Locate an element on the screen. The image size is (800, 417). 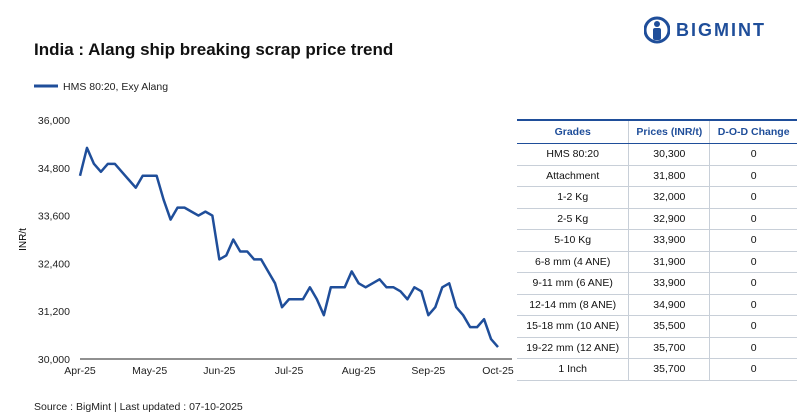
table-row: 5-10 Kg 33,900 0 is located at coordinates (657, 240).